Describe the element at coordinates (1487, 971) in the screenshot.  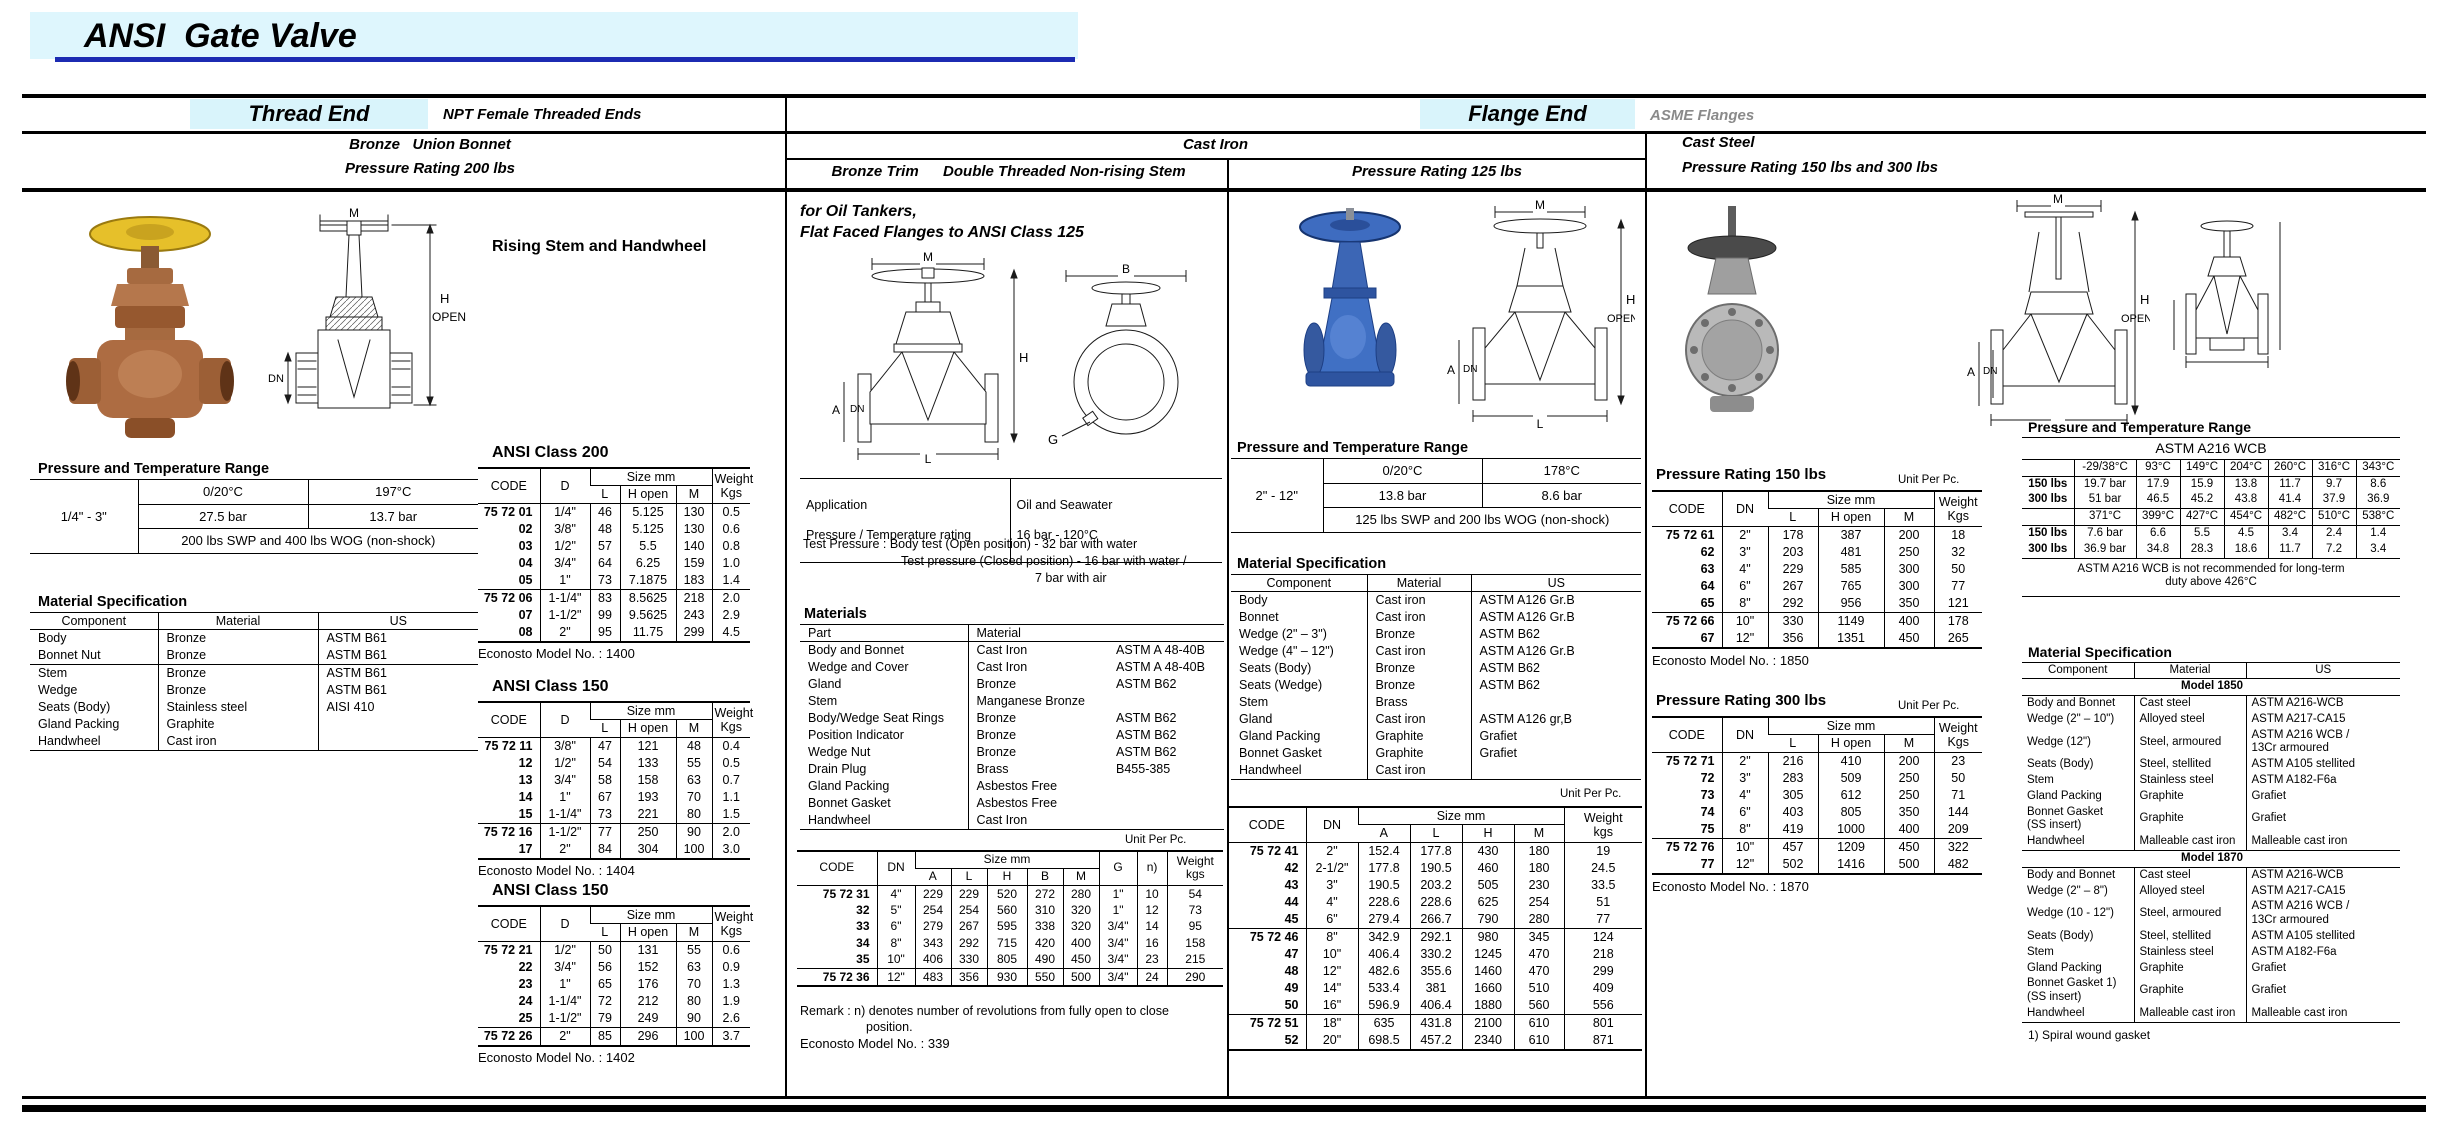
I see `table-cell: 1460` at that location.